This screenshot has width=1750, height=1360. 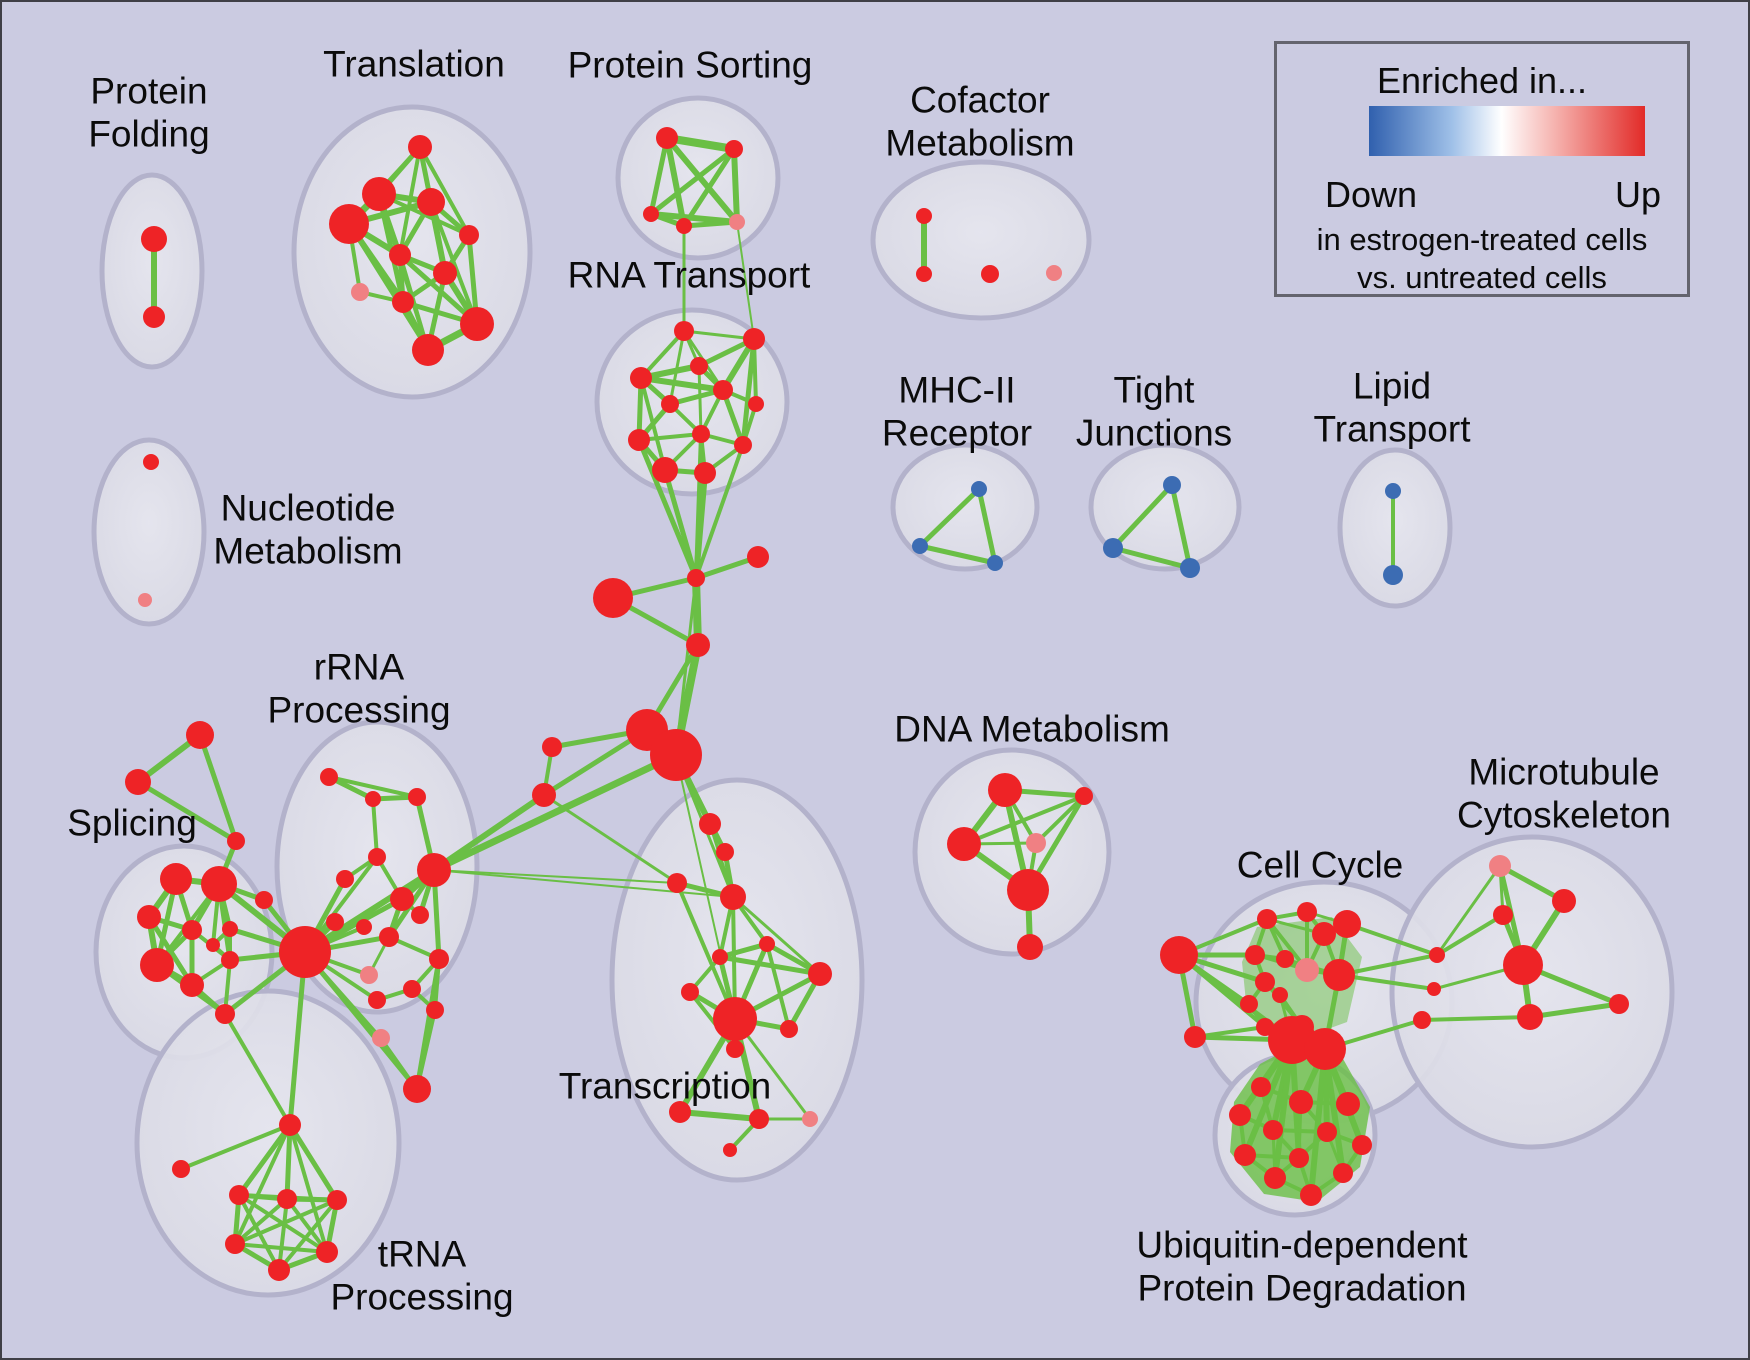 What do you see at coordinates (949, 517) in the screenshot?
I see `edge-MH1-MH2` at bounding box center [949, 517].